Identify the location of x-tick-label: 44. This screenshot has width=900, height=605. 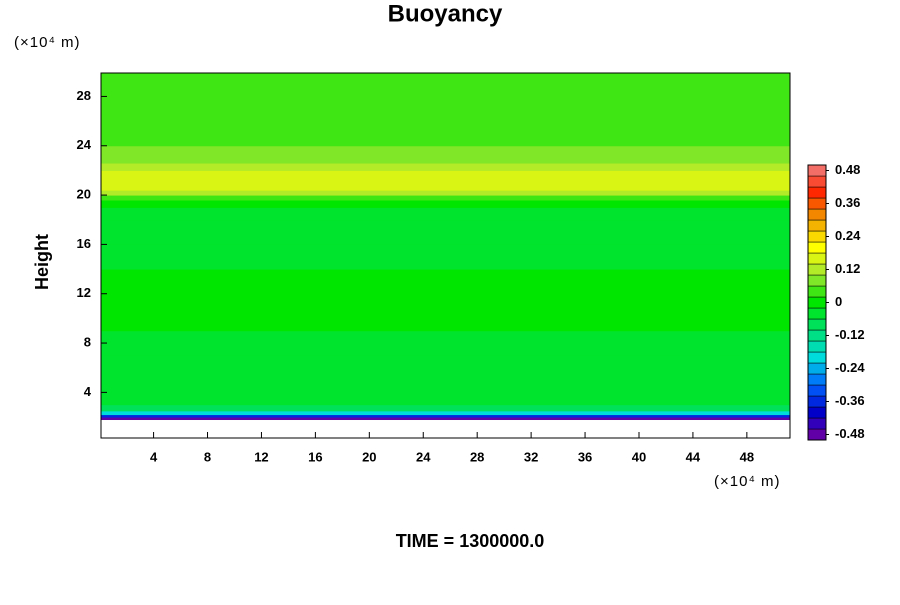
(693, 456).